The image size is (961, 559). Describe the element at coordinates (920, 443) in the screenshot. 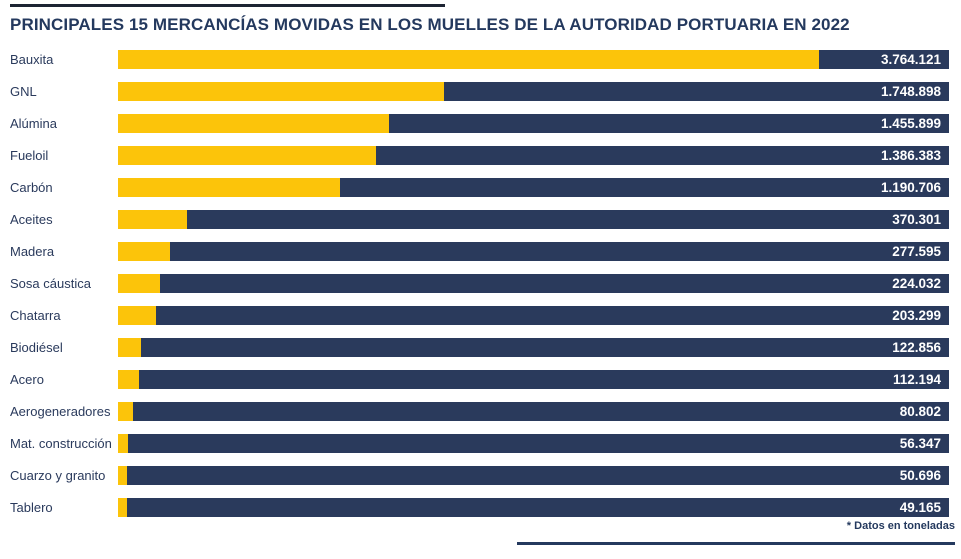

I see `value-label: 56.347` at that location.